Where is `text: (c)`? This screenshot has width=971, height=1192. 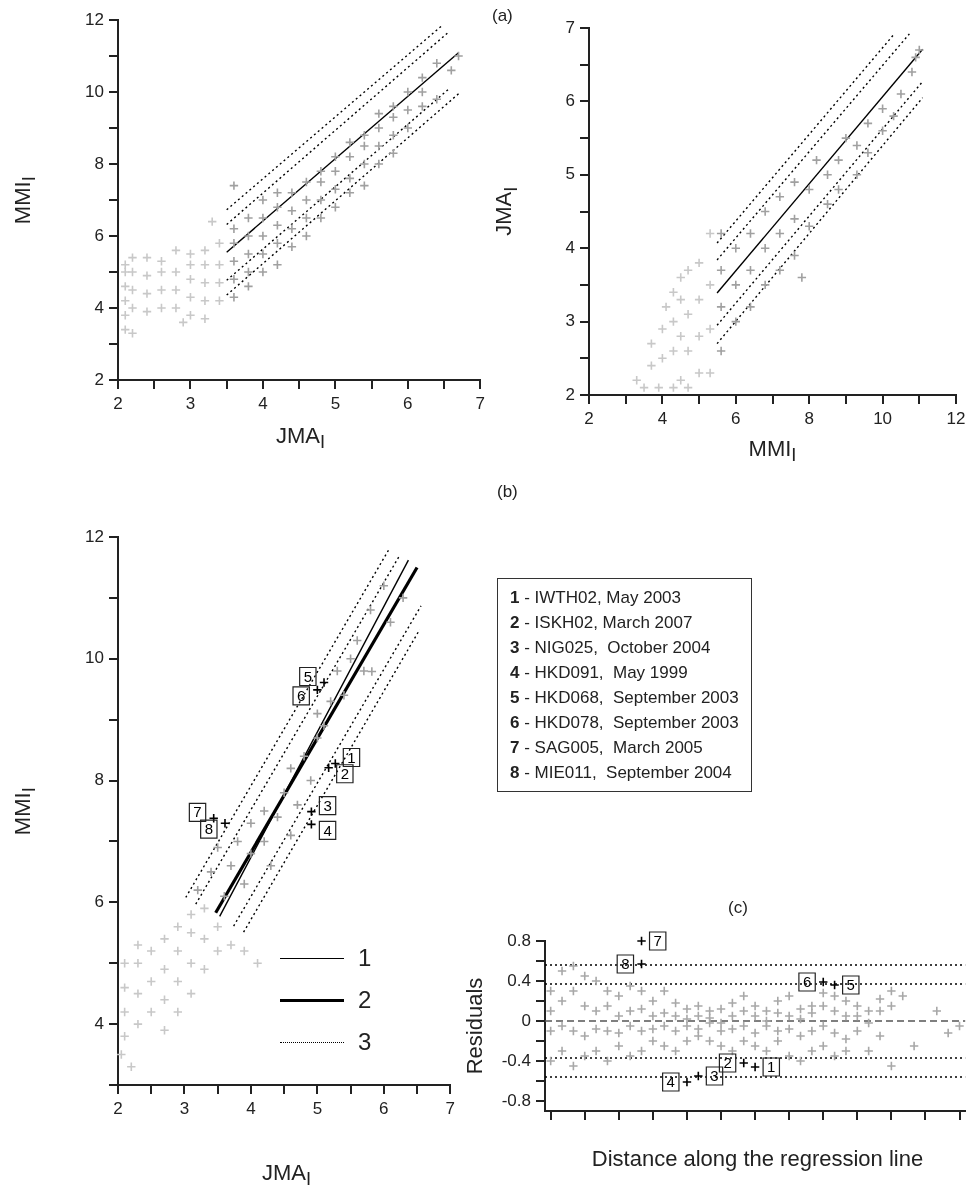 text: (c) is located at coordinates (738, 908).